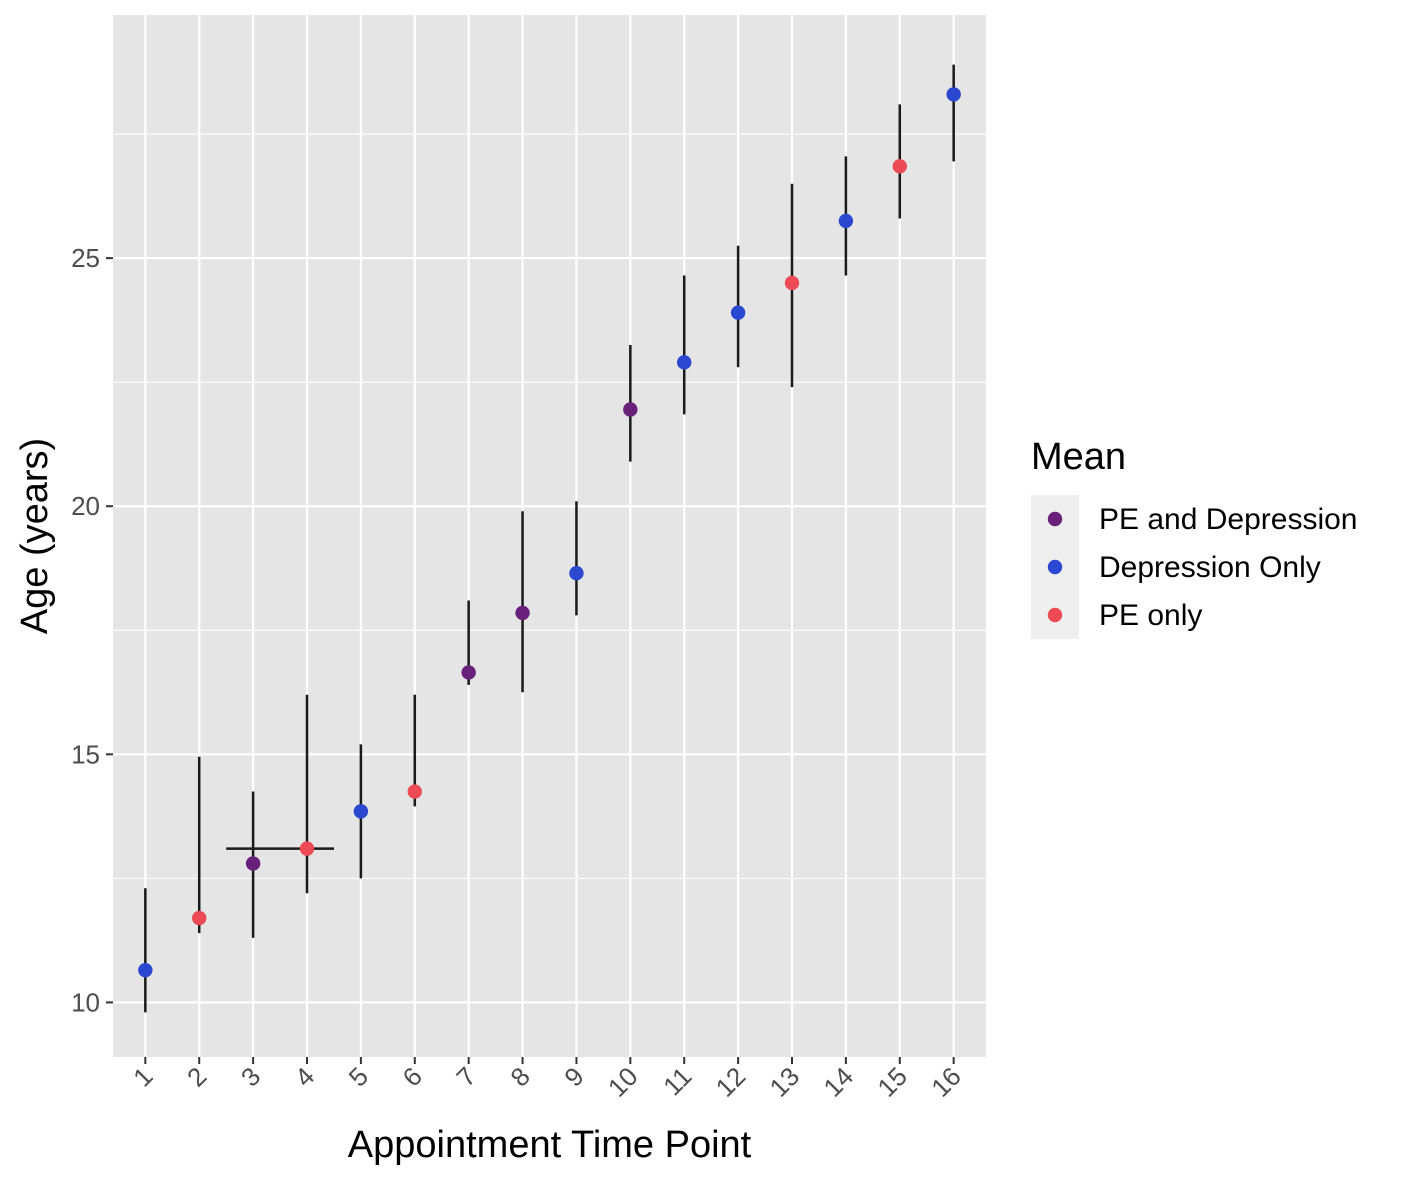  Describe the element at coordinates (677, 1081) in the screenshot. I see `x-tick-label: 11` at that location.